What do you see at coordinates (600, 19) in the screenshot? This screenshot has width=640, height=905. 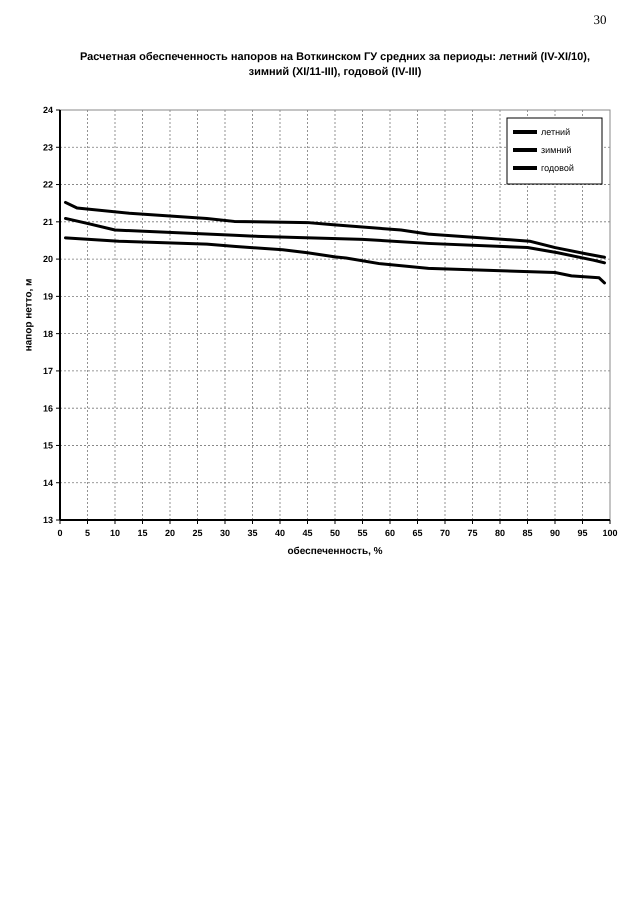 I see `text: 30` at bounding box center [600, 19].